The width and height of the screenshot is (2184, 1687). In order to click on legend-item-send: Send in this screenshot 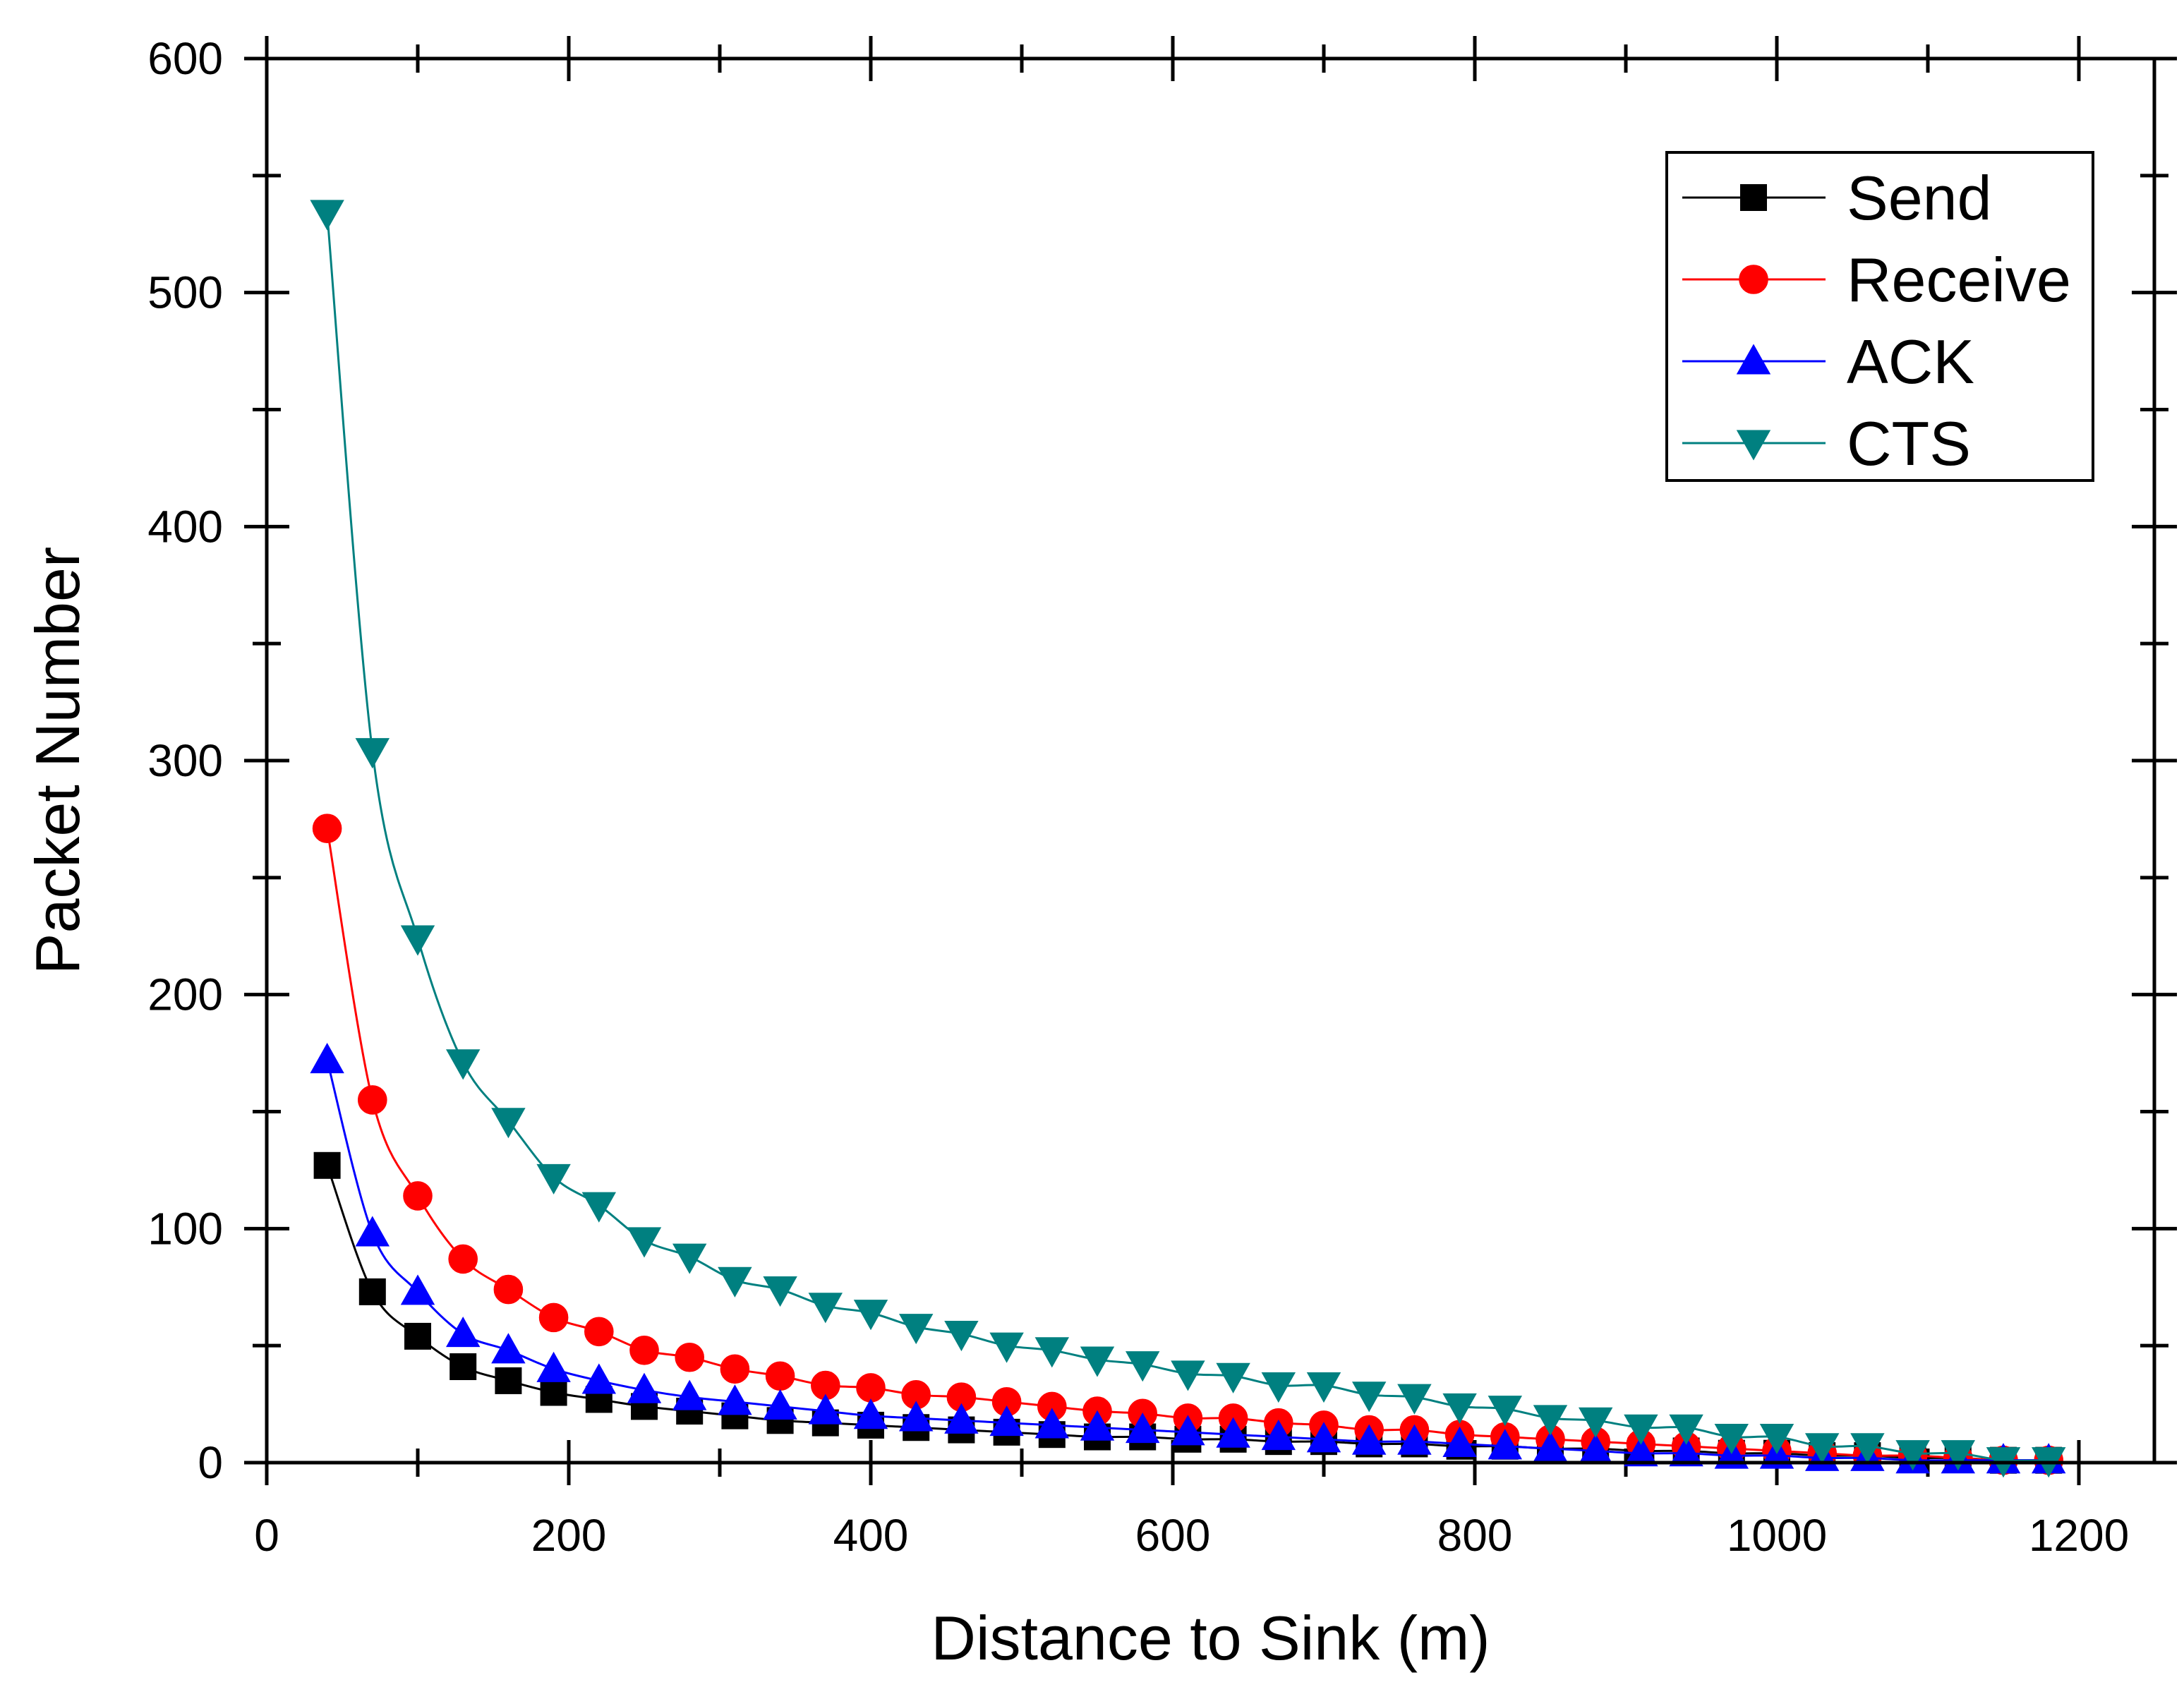, I will do `click(1837, 198)`.